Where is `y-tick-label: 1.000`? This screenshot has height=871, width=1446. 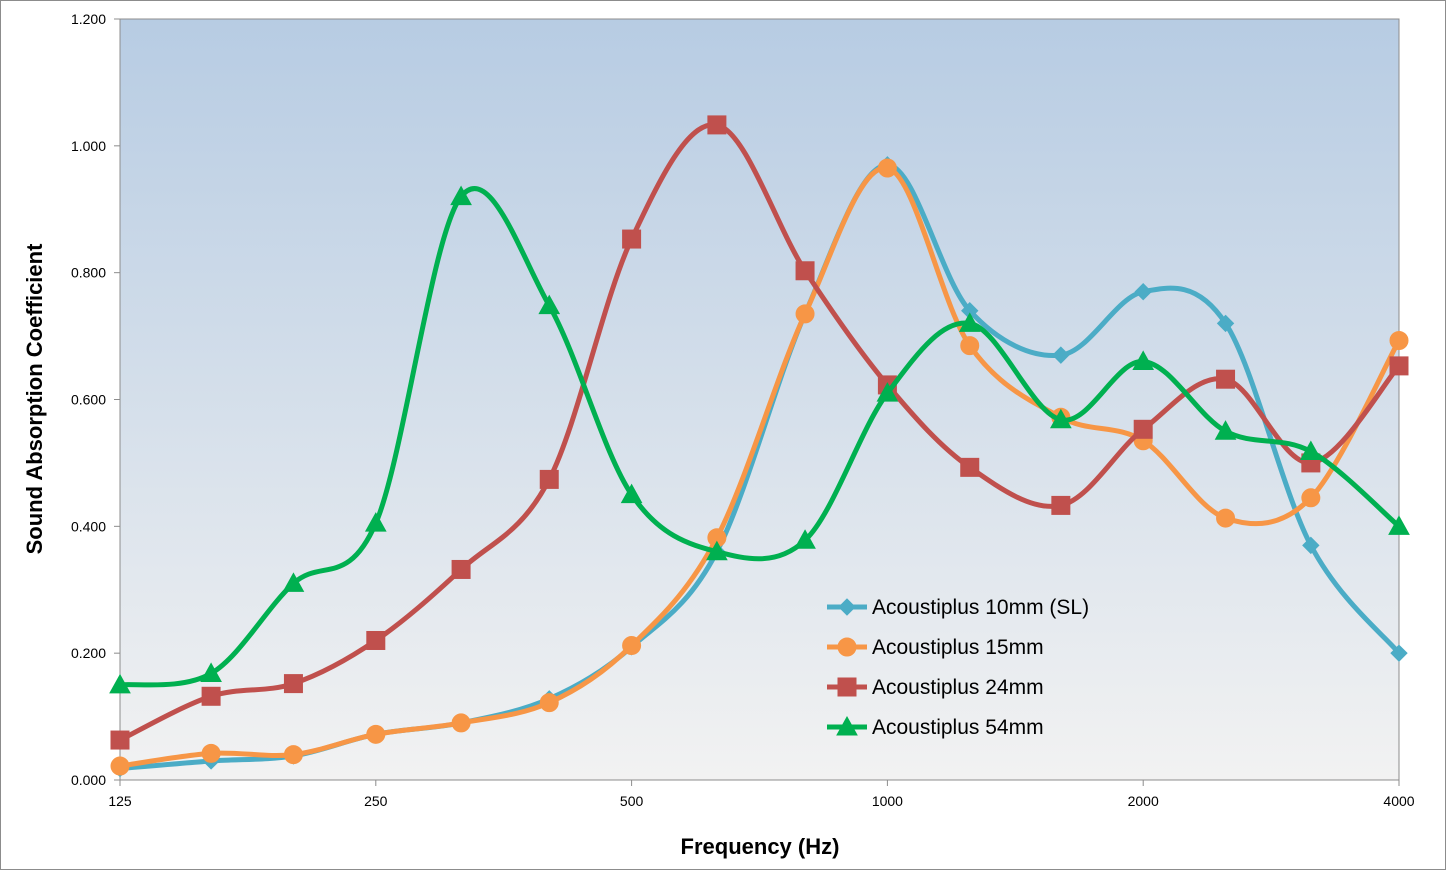
y-tick-label: 1.000 is located at coordinates (88, 146).